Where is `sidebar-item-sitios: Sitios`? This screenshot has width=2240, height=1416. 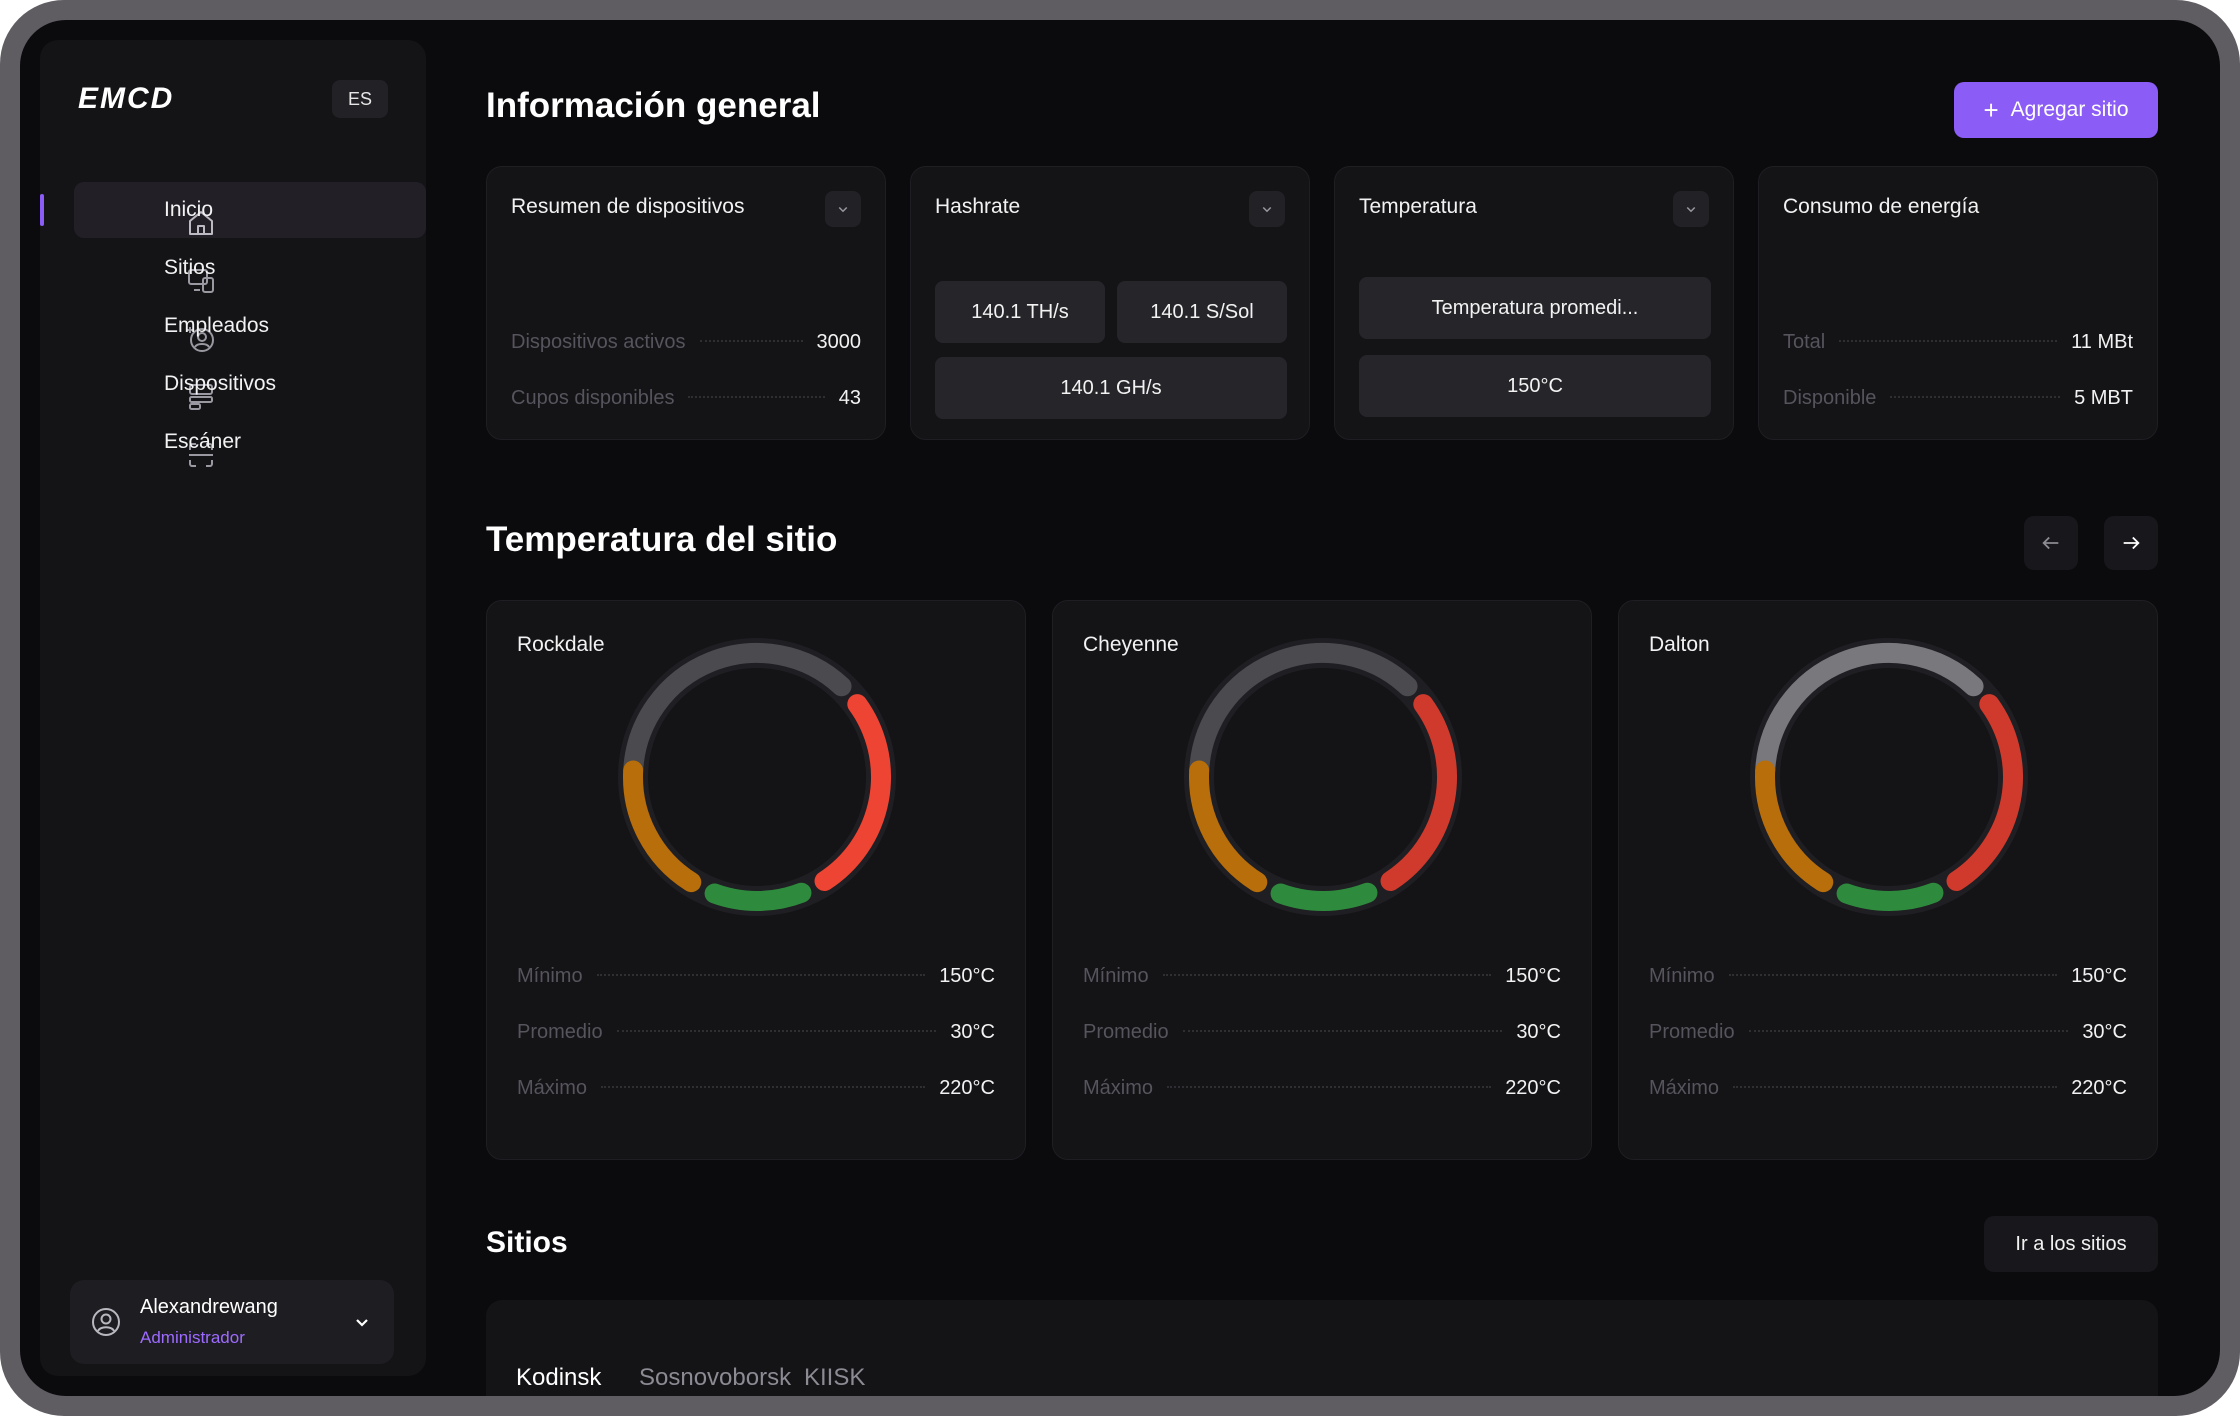
sidebar-item-sitios: Sitios is located at coordinates (233, 268).